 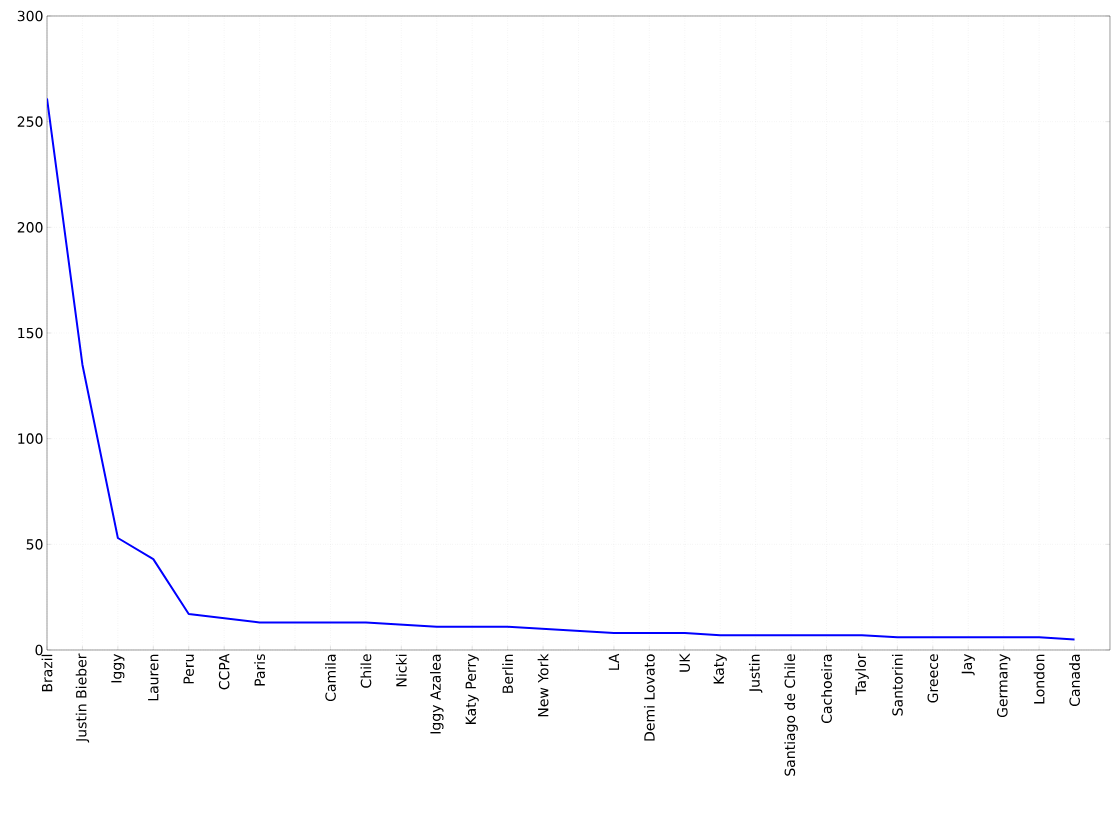 I want to click on y-tick-label: 100, so click(x=30, y=438).